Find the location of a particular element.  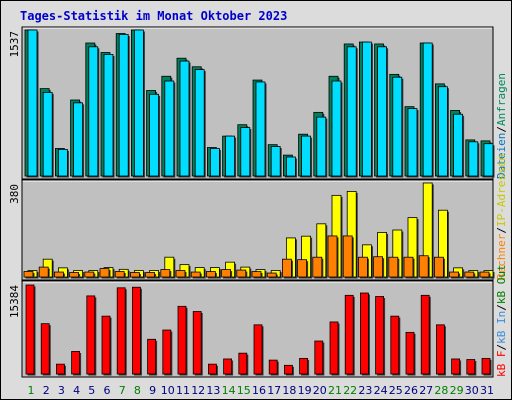

x-tick-label: 18 is located at coordinates (289, 390).